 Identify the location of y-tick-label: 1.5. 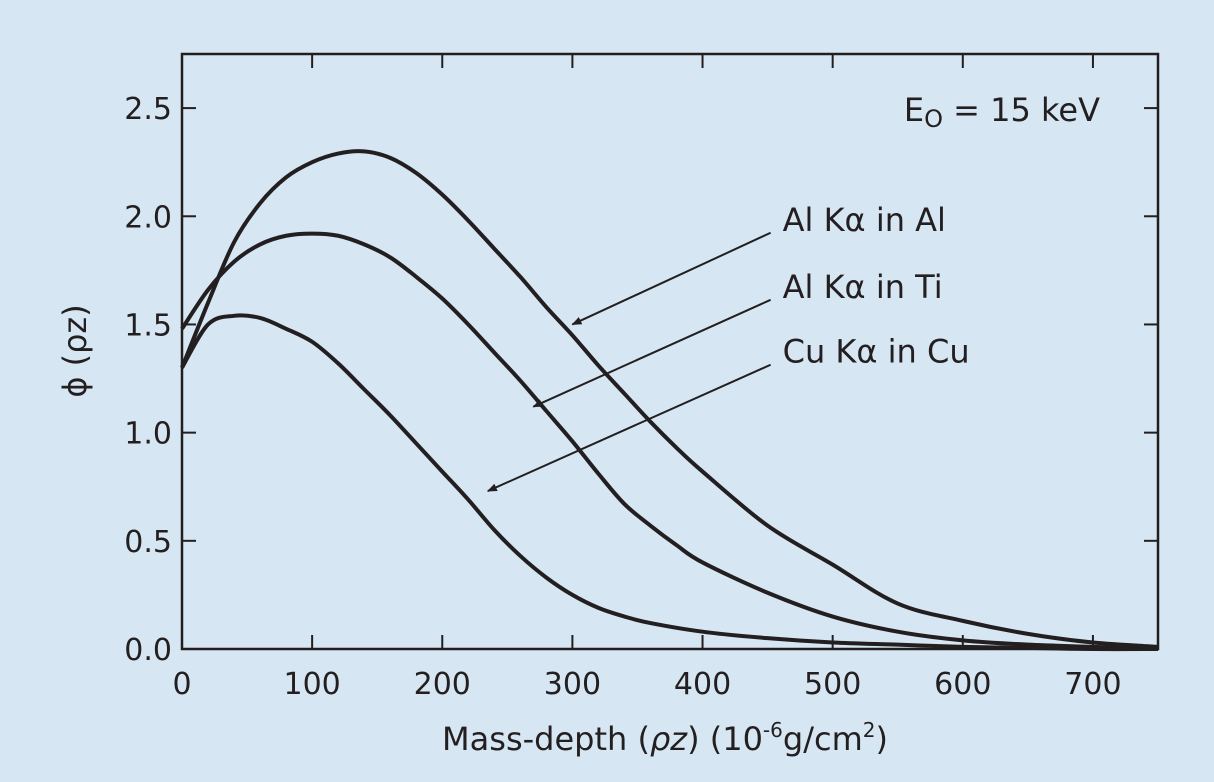
(148, 325).